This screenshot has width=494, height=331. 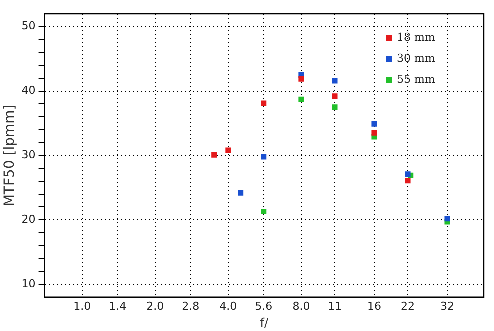 What do you see at coordinates (155, 306) in the screenshot?
I see `x-tick-label: 2.0` at bounding box center [155, 306].